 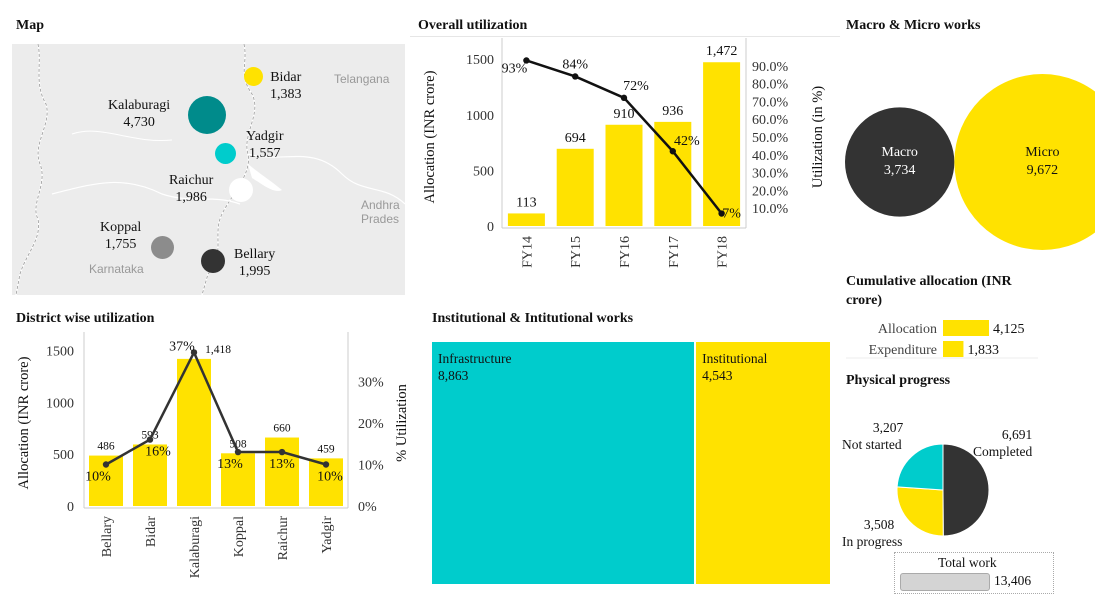 I want to click on kalaburagi-name: Kalaburagi, so click(x=139, y=105).